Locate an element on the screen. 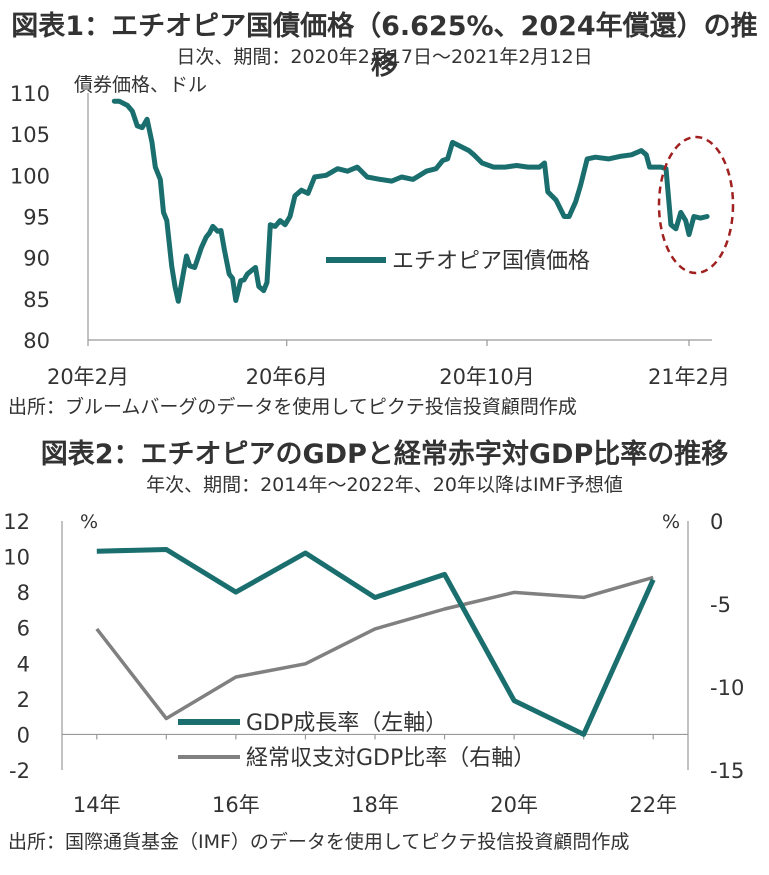 The width and height of the screenshot is (769, 875). chart2-right-tick-label: -10 is located at coordinates (727, 688).